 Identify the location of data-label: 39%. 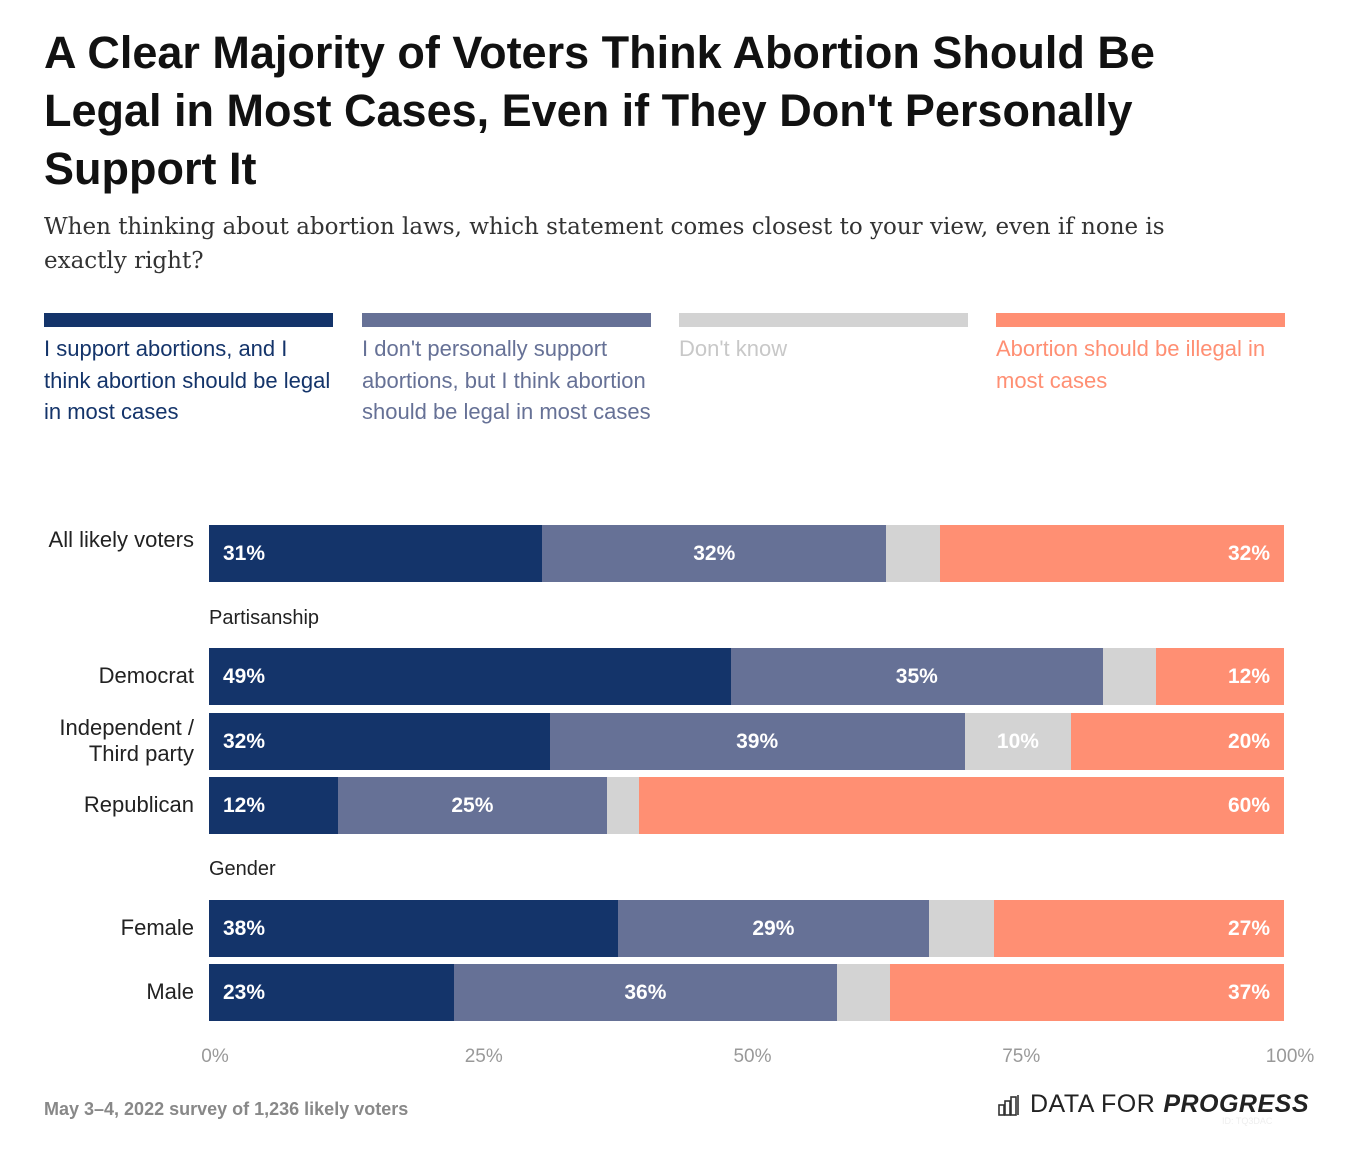
(757, 741).